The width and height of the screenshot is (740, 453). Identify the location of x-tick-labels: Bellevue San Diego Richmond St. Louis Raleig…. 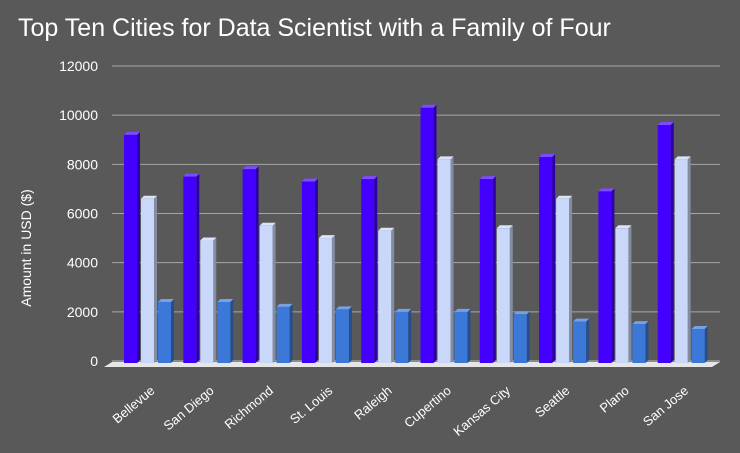
(401, 410).